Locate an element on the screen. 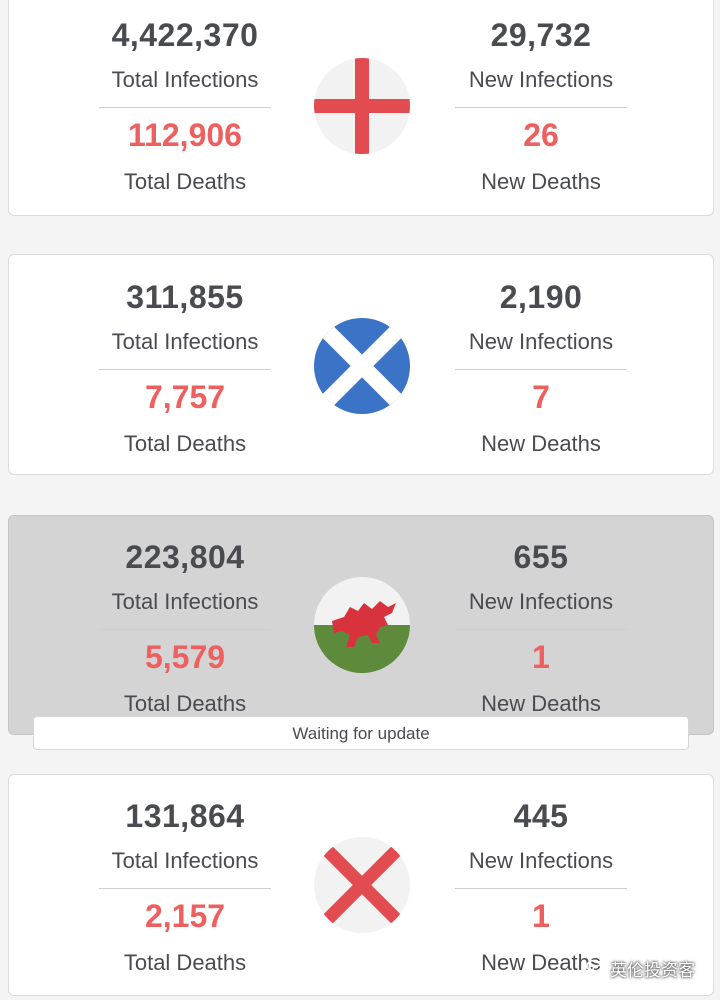 Image resolution: width=720 pixels, height=1000 pixels. new-infections-value: 29,732 is located at coordinates (541, 35).